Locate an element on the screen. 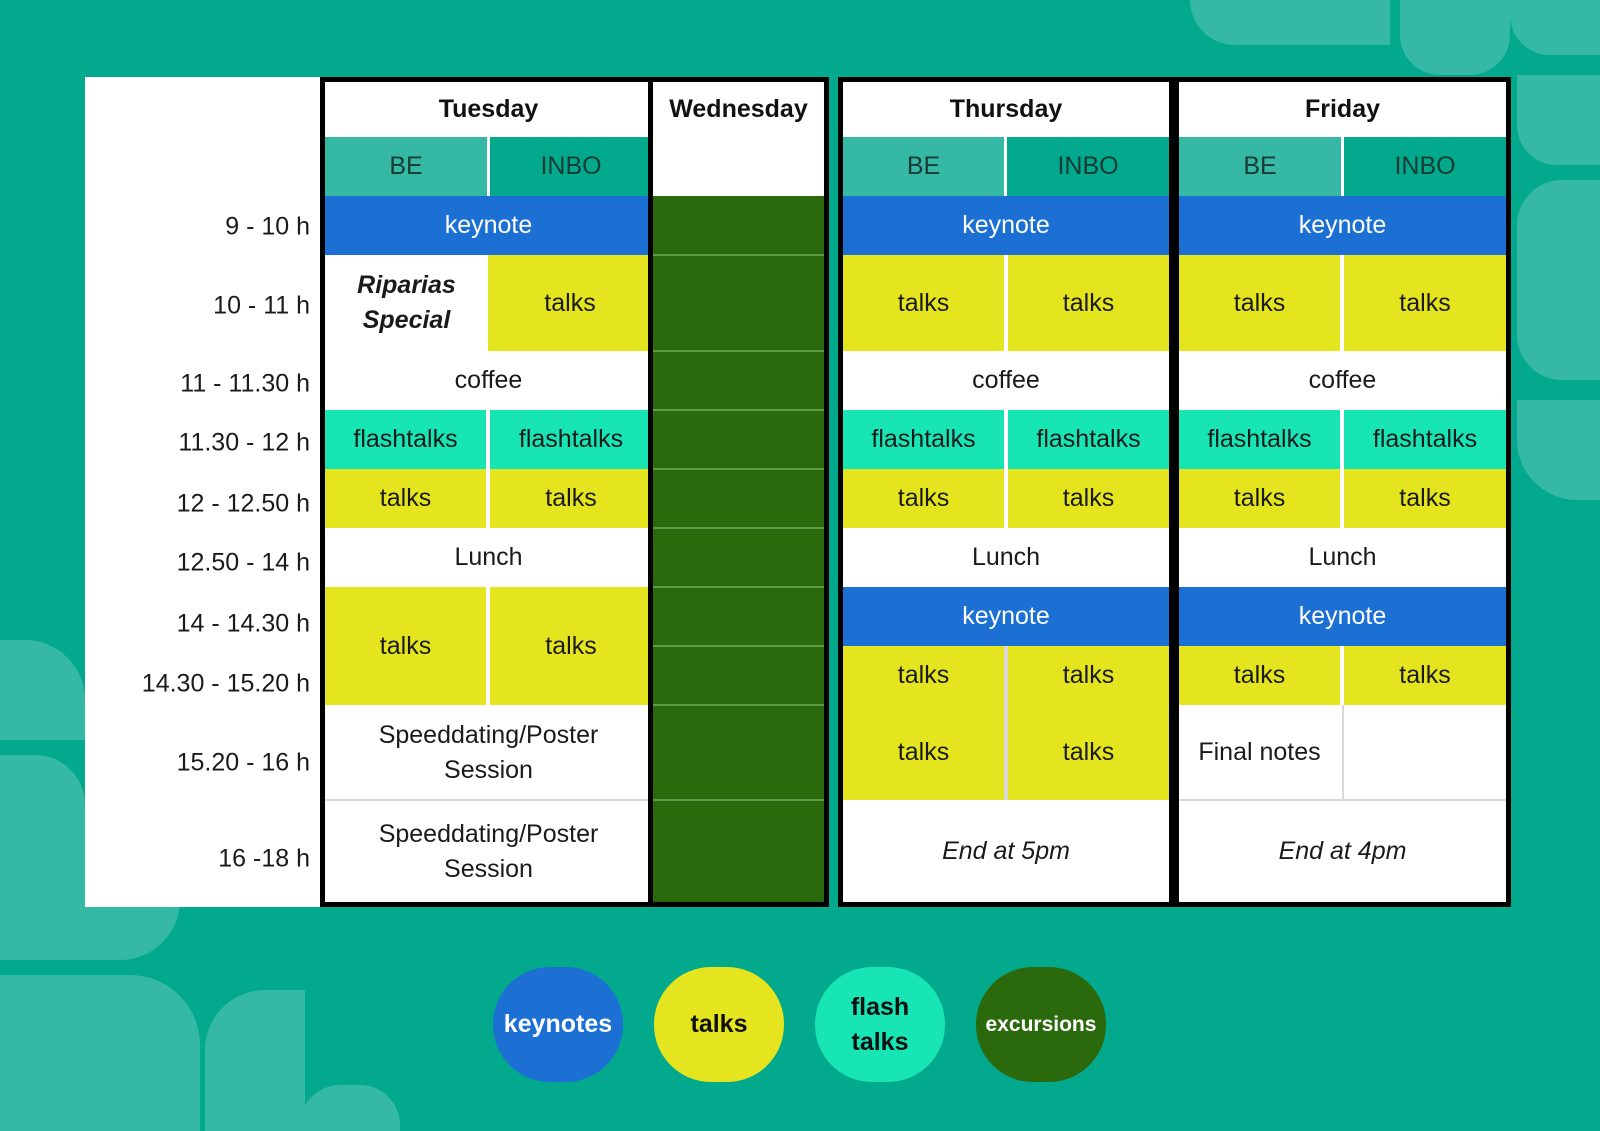  empty-slot is located at coordinates (1424, 752).